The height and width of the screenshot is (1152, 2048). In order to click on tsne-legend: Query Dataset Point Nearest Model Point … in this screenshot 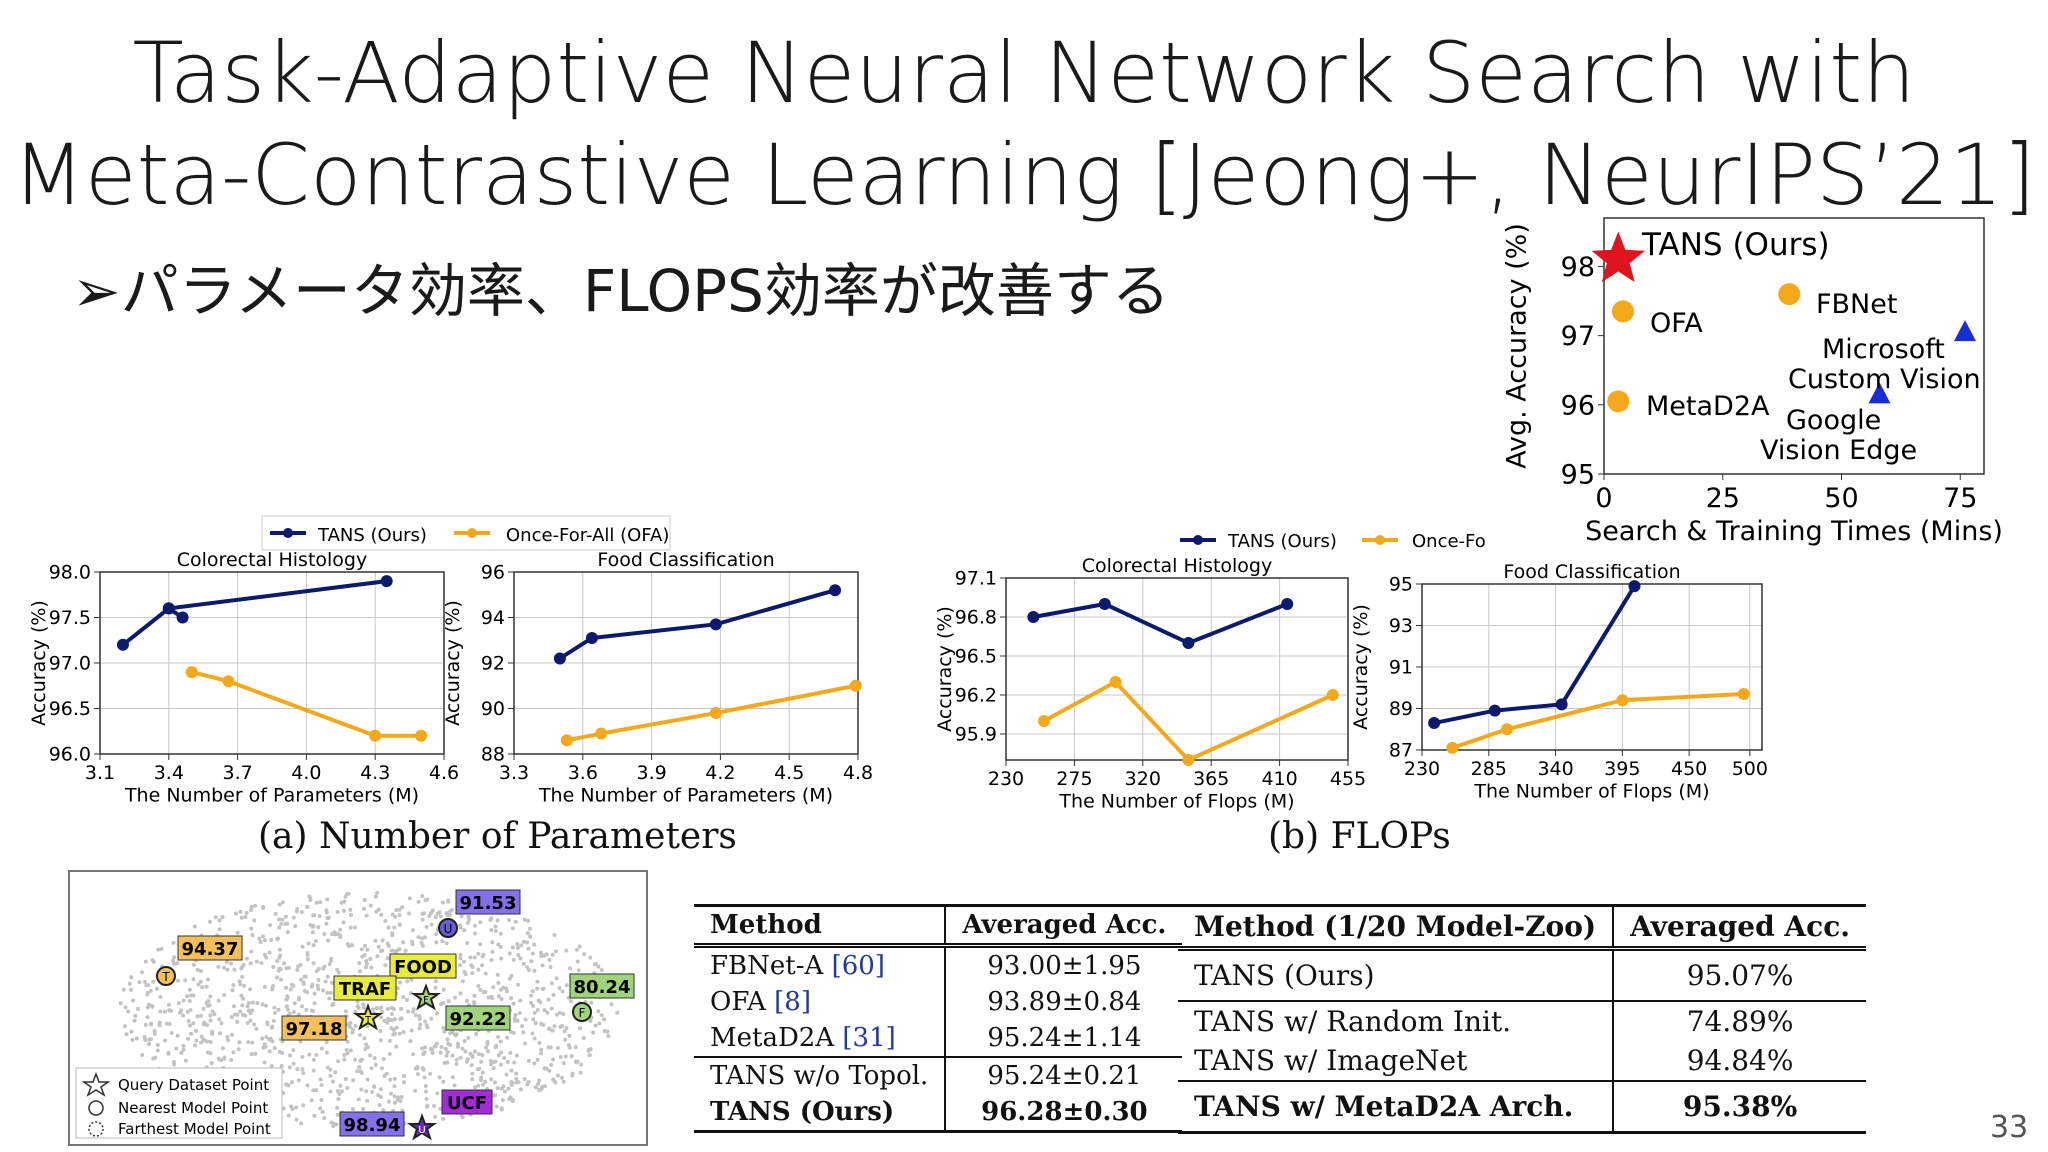, I will do `click(179, 1103)`.